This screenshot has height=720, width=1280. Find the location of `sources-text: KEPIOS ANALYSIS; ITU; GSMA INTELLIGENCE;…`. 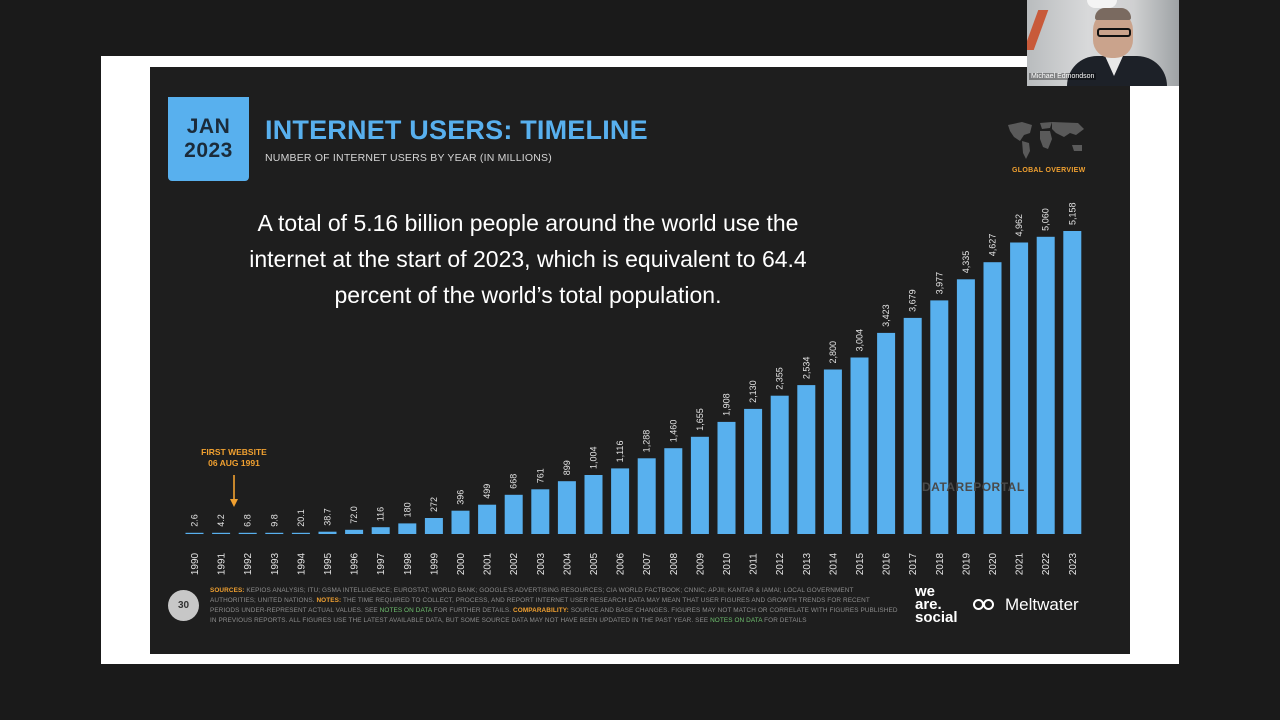

sources-text: KEPIOS ANALYSIS; ITU; GSMA INTELLIGENCE;… is located at coordinates (532, 595).